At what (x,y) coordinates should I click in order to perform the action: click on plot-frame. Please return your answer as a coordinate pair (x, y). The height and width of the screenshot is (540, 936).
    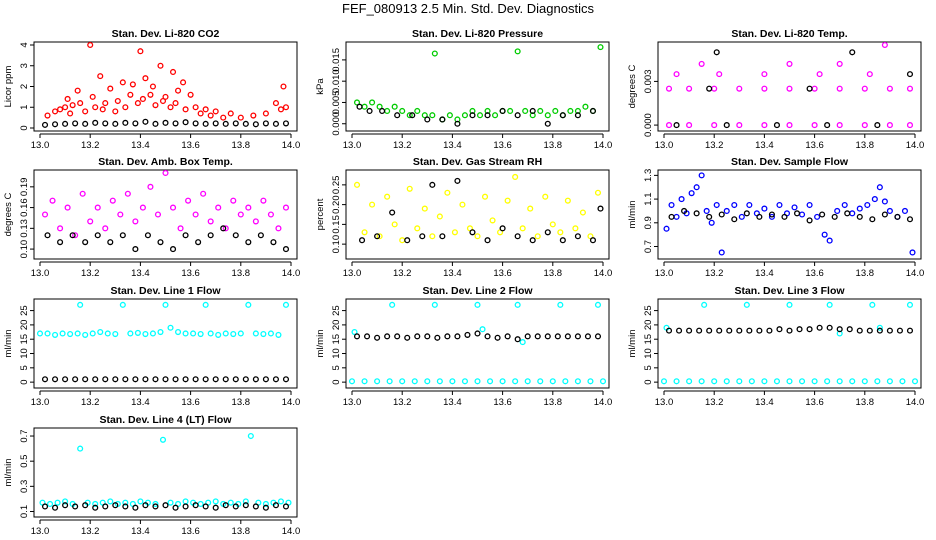
    Looking at the image, I should click on (477, 343).